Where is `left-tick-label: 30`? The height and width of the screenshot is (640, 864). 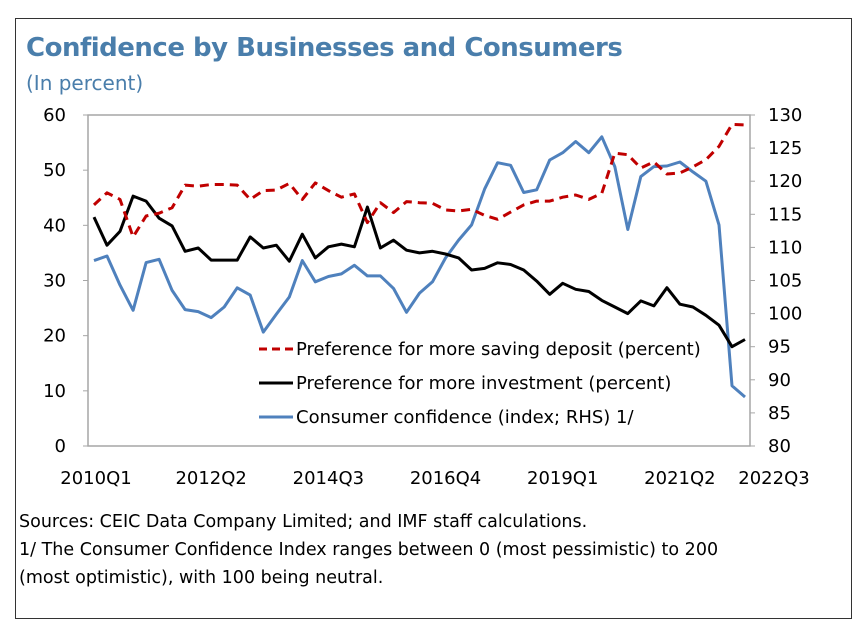 left-tick-label: 30 is located at coordinates (54, 281).